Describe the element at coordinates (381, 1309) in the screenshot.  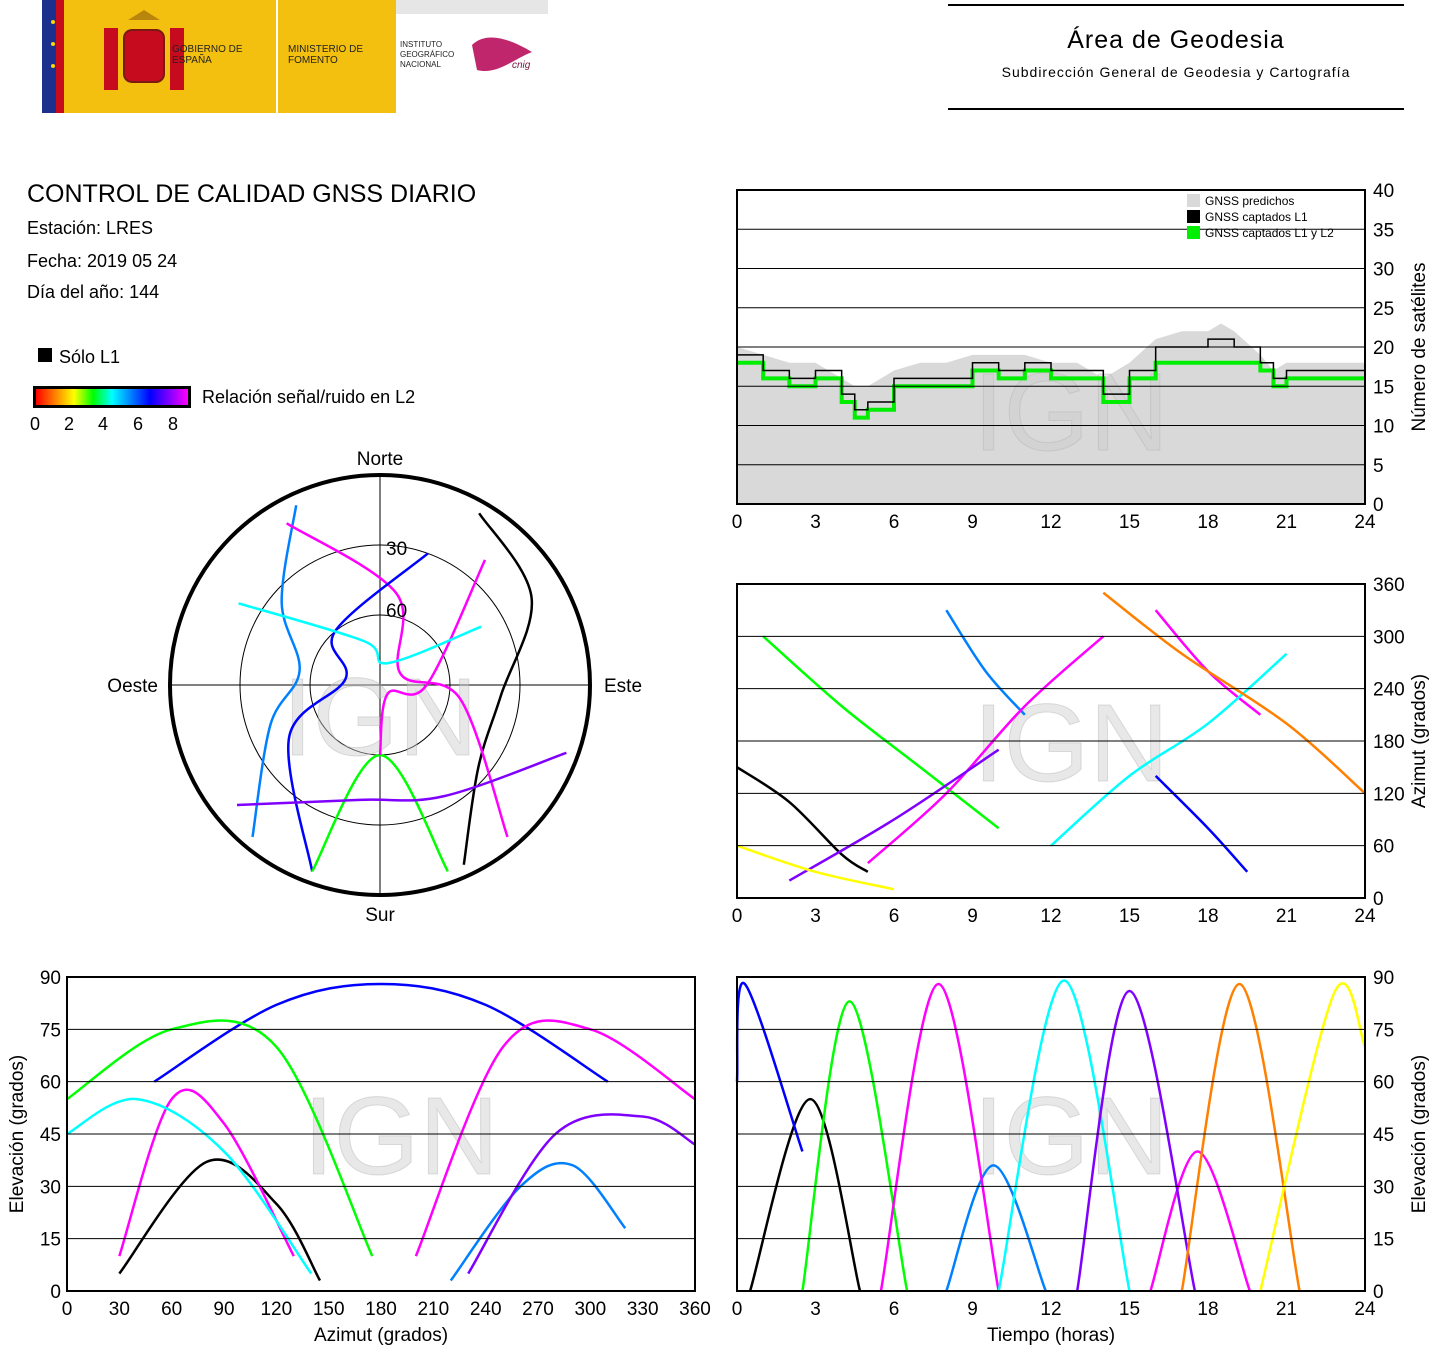
I see `x-tick-label: 180` at that location.